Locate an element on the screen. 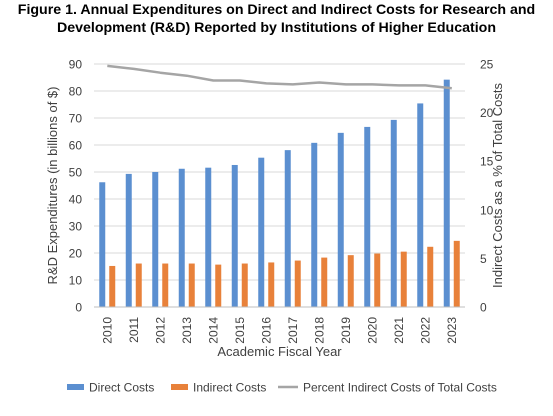 The width and height of the screenshot is (553, 416). x-tick-label: 2021 is located at coordinates (399, 330).